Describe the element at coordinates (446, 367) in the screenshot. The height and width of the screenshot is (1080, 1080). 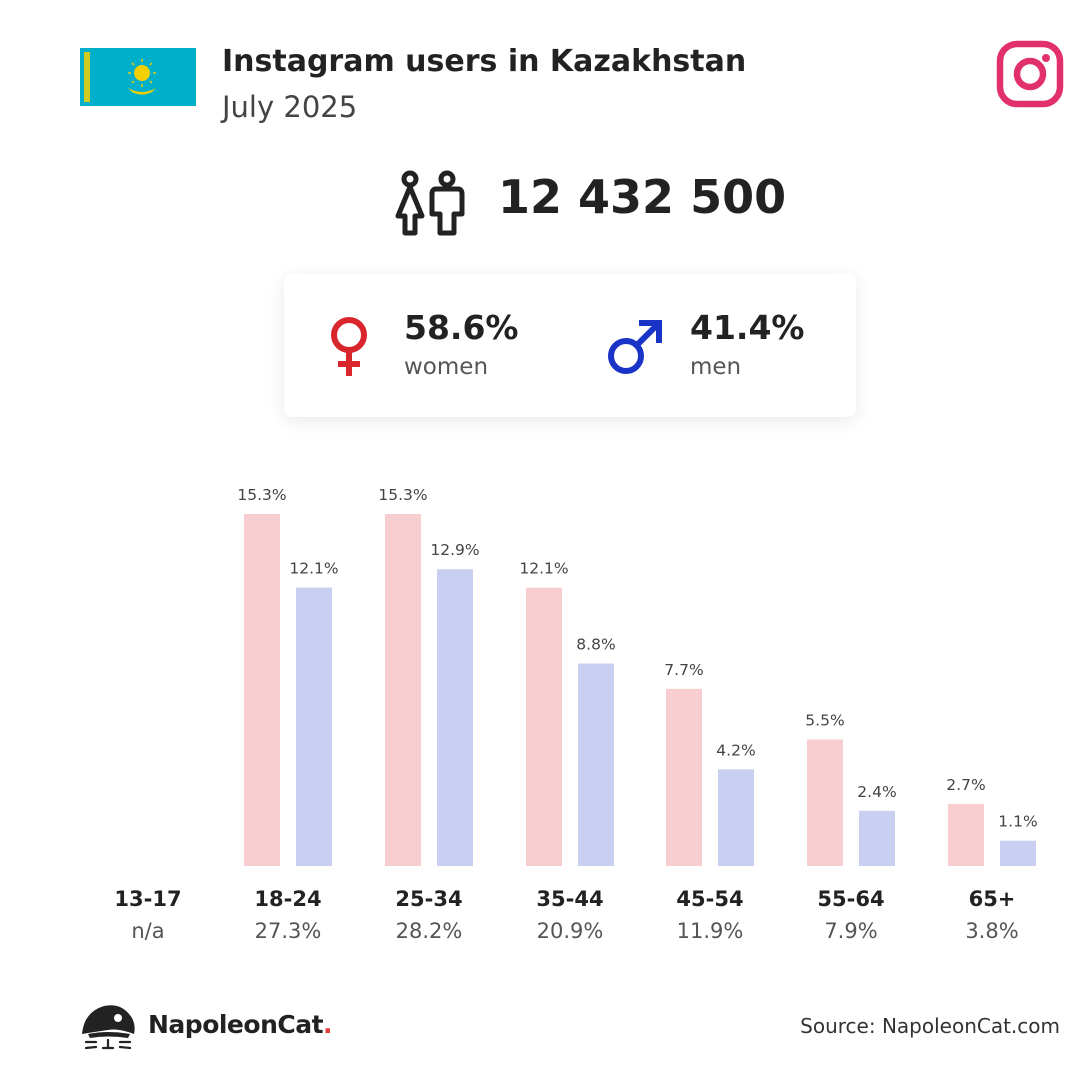
I see `women-label: women` at that location.